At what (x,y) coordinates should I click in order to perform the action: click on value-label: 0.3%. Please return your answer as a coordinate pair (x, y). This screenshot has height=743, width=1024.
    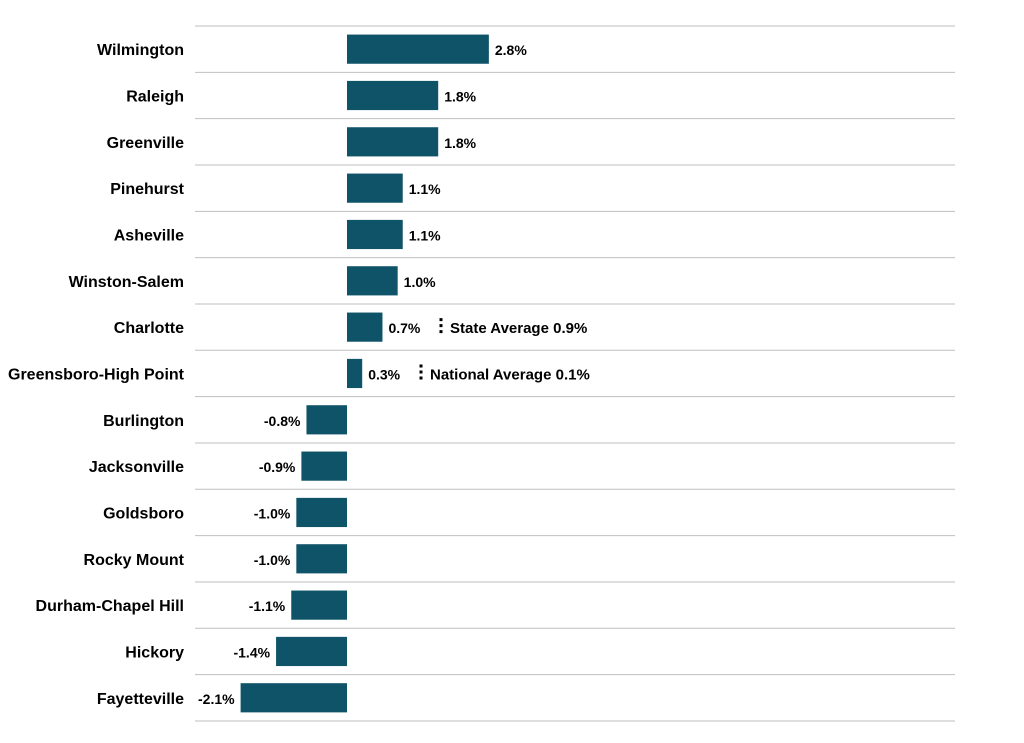
    Looking at the image, I should click on (384, 374).